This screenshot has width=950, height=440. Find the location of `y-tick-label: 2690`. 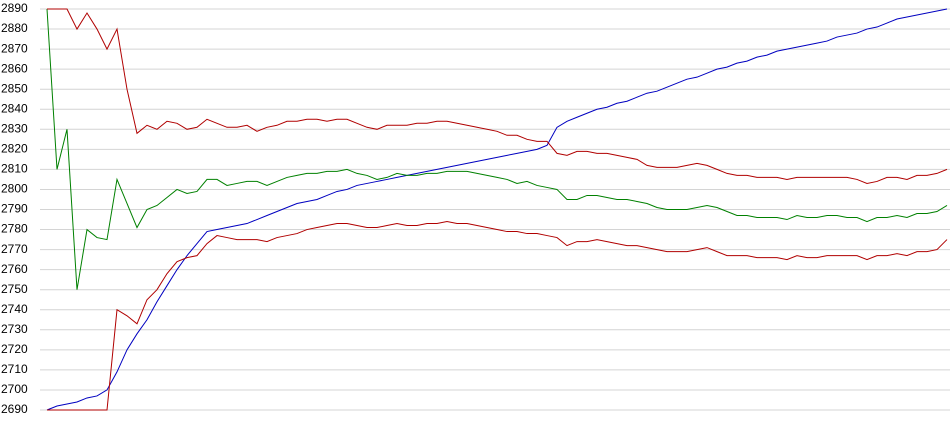

y-tick-label: 2690 is located at coordinates (14, 409).